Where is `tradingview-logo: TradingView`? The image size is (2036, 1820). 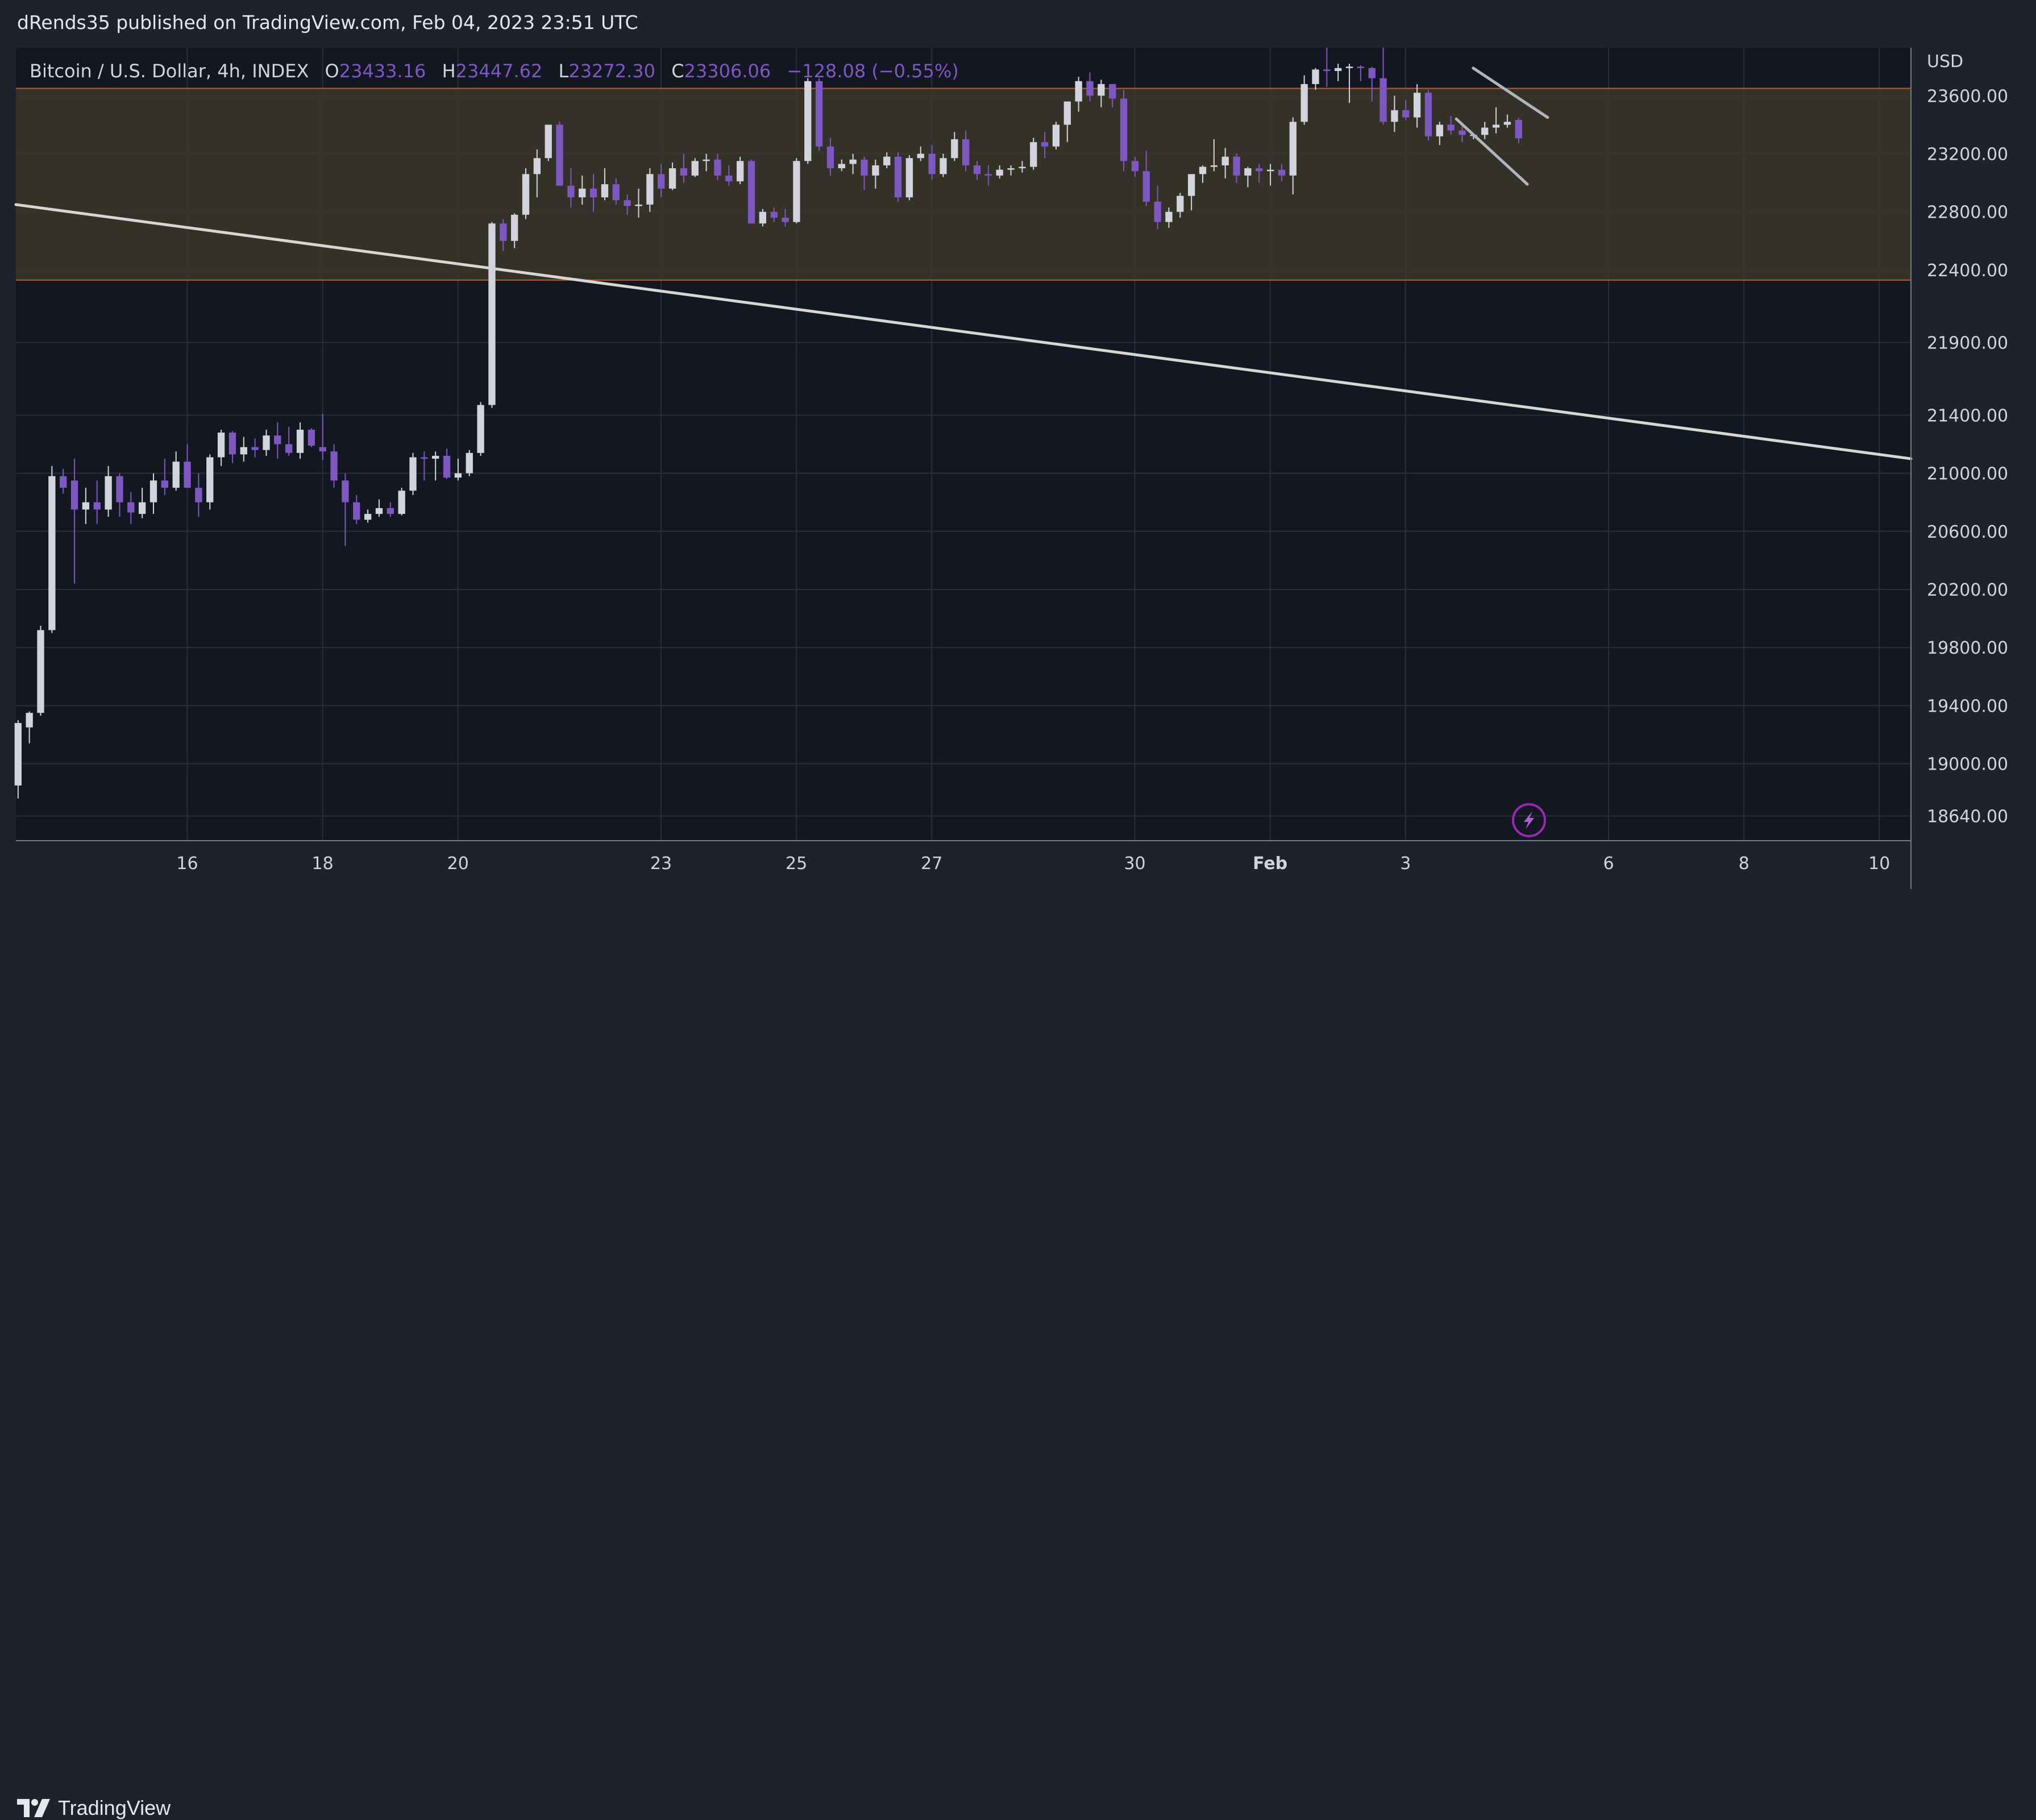 tradingview-logo: TradingView is located at coordinates (94, 1808).